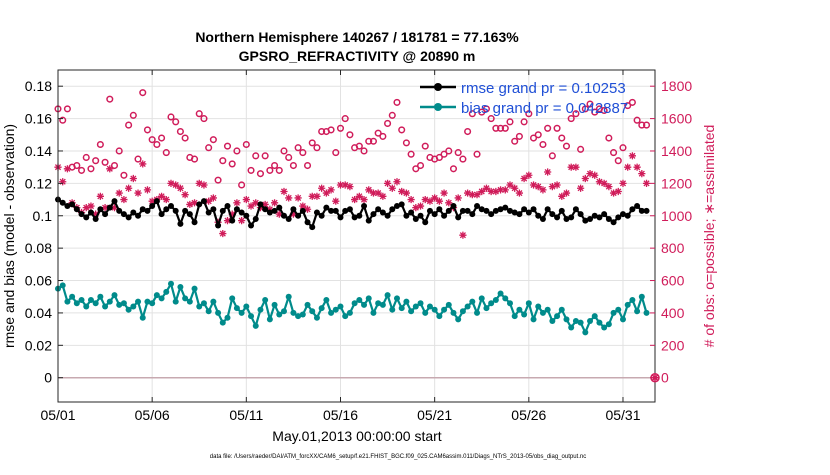  Describe the element at coordinates (352, 308) in the screenshot. I see `bias-series` at that location.